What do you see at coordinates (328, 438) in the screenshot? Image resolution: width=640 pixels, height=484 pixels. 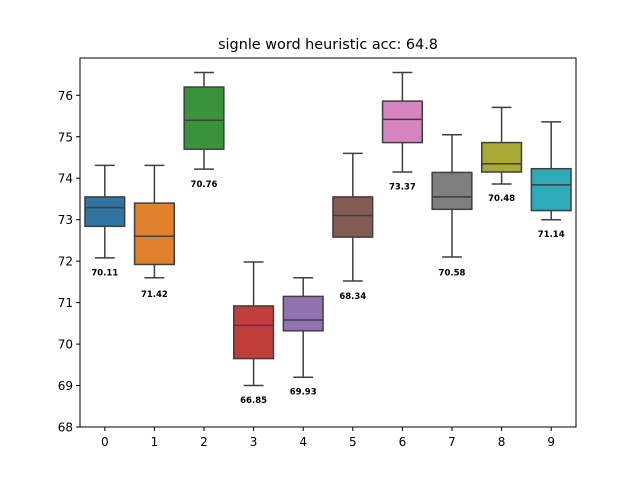 I see `x-axis: 0 1 2 3 4 5 6 7 8 9` at bounding box center [328, 438].